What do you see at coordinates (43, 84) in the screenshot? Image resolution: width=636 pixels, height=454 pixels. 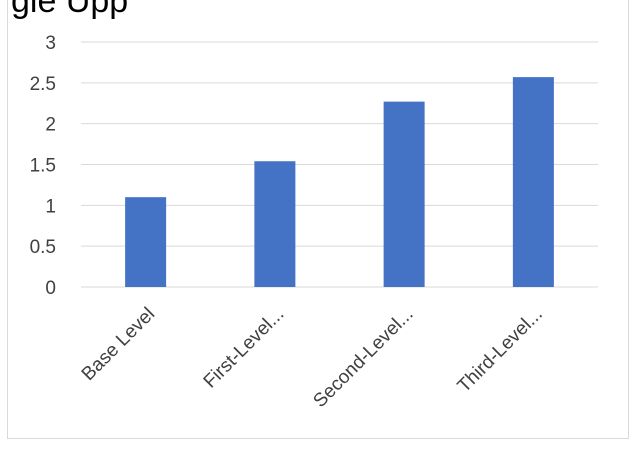 I see `y-tick-label: 2.5` at bounding box center [43, 84].